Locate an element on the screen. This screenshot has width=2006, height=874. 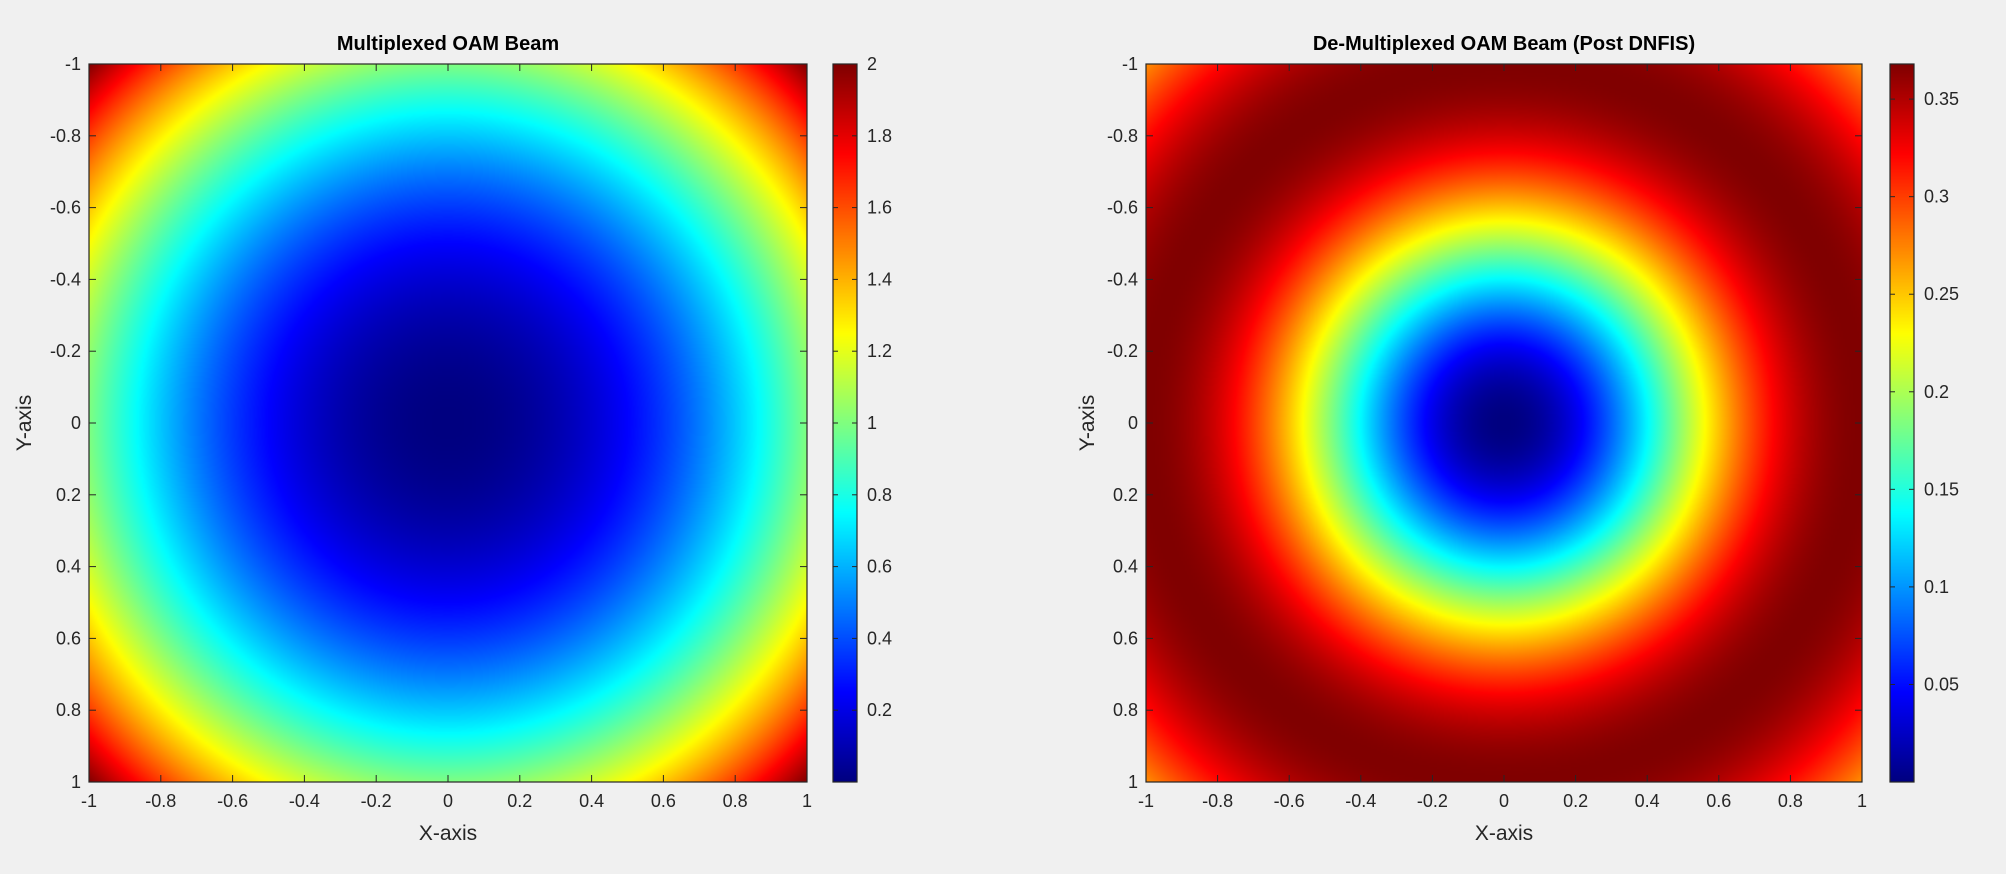
colorbar-tick-label: 0.35 is located at coordinates (1941, 99).